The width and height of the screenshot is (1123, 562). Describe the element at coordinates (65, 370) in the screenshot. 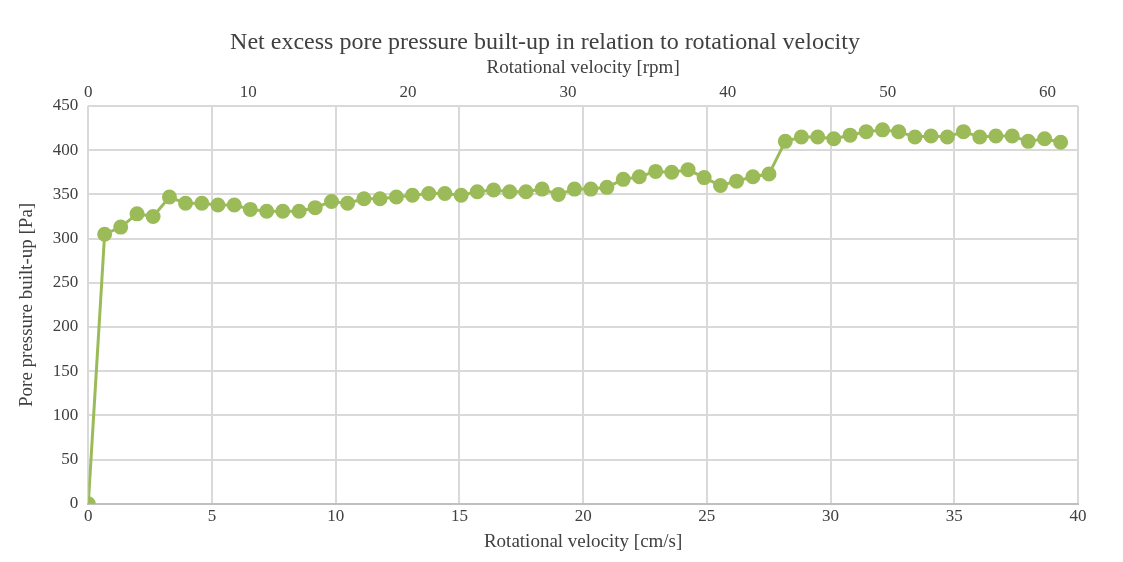

I see `y-tick-label: 150` at that location.